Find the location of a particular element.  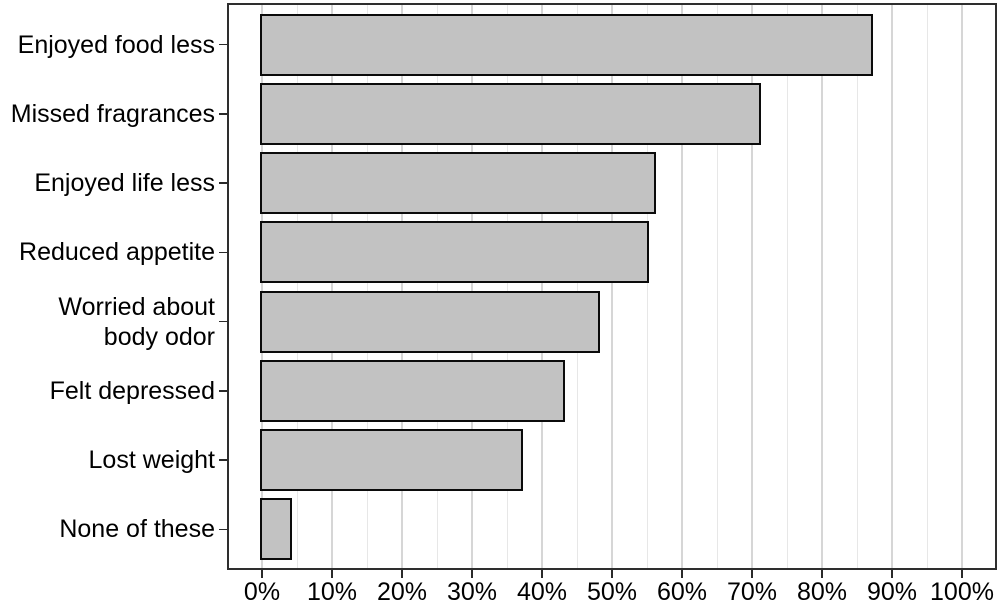

x-axis-tick-label: 70% is located at coordinates (752, 591).